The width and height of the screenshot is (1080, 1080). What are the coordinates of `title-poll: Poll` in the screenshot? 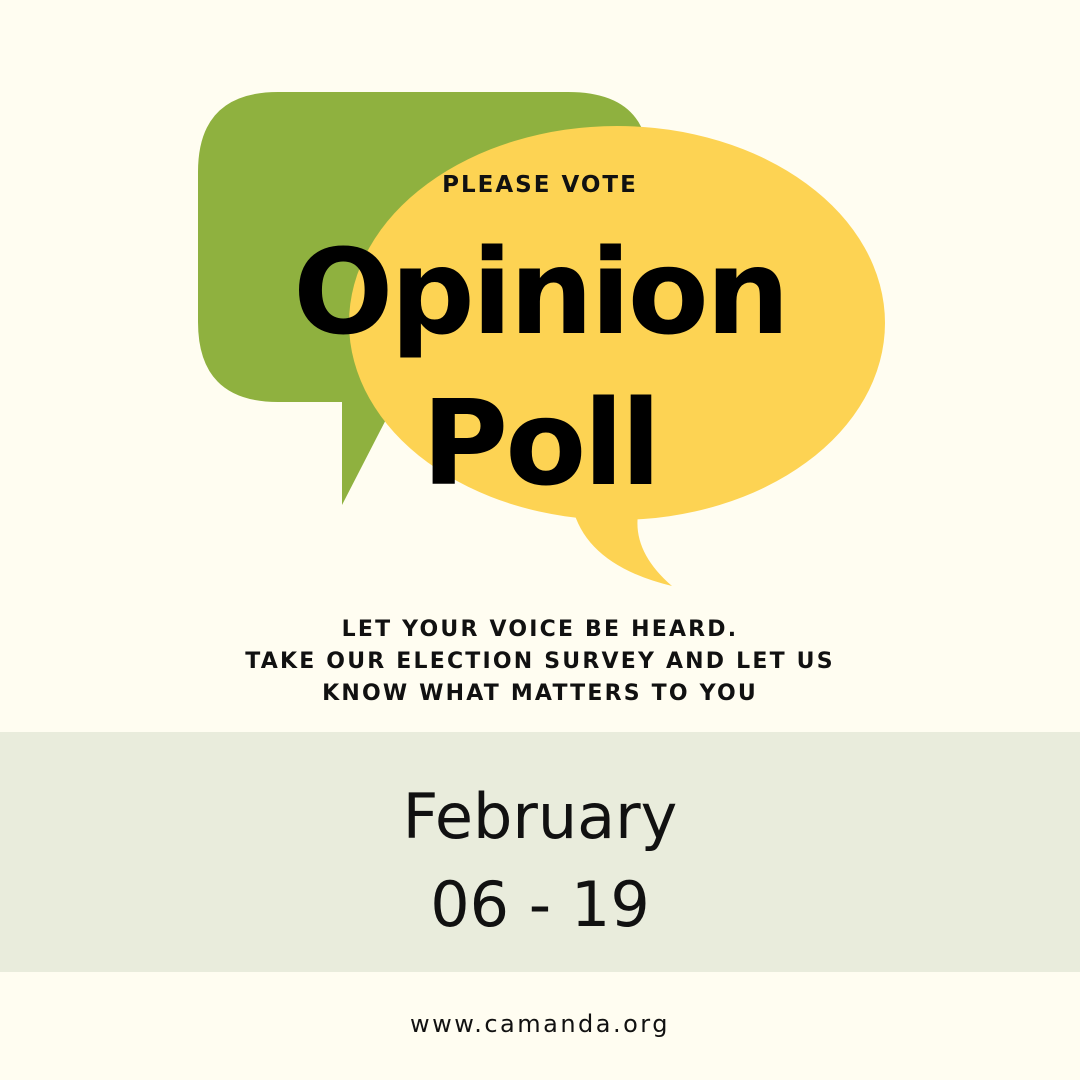 It's located at (541, 443).